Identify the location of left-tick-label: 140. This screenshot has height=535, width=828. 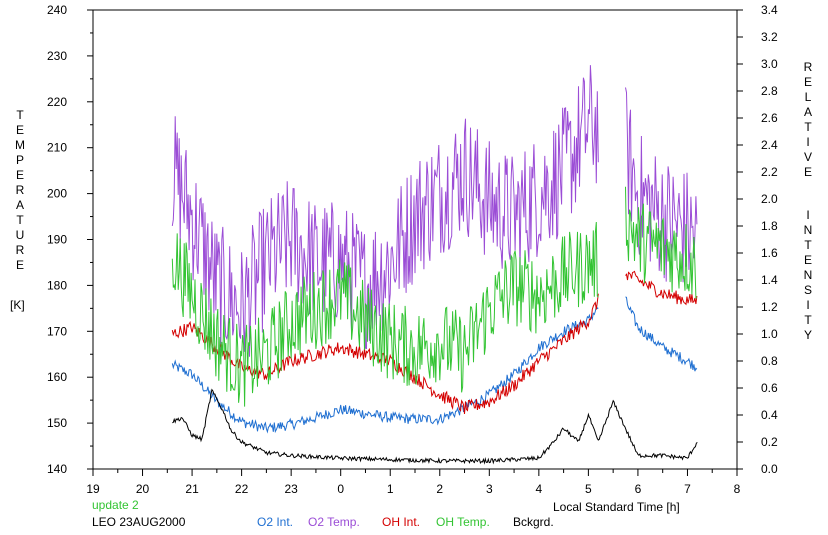
(57, 469).